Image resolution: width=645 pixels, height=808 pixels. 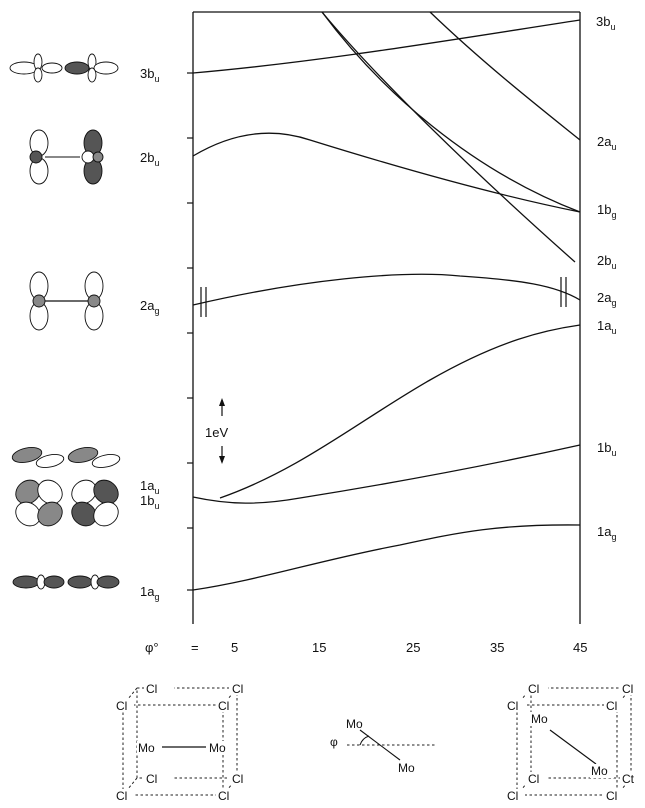 What do you see at coordinates (605, 23) in the screenshot?
I see `right-label-3bu: 3bu` at bounding box center [605, 23].